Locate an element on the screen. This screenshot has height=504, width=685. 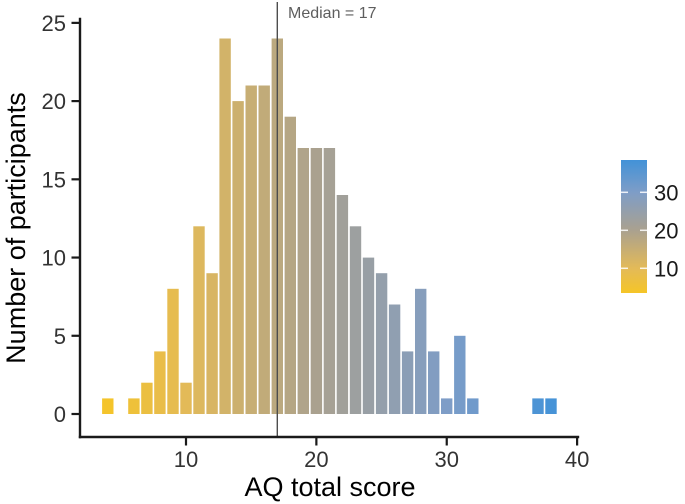
x-tick-label-20: 20 is located at coordinates (316, 459).